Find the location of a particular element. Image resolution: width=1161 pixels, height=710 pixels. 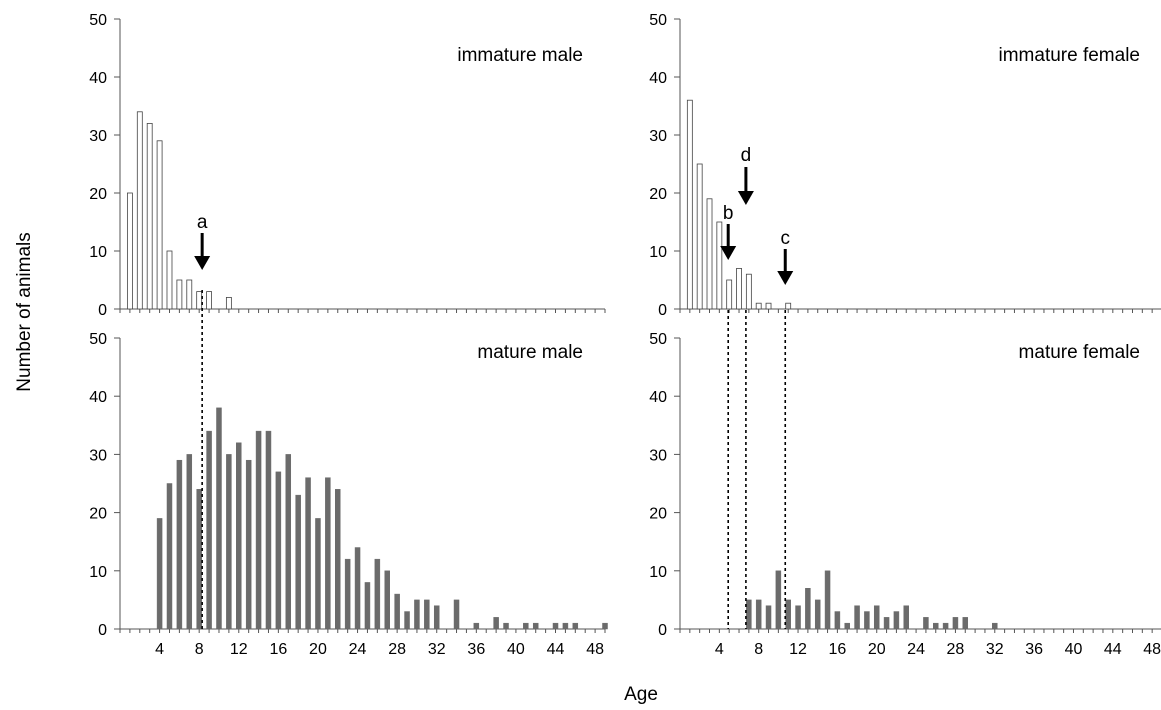

mature-male-x-tick-label: 48 is located at coordinates (595, 649).